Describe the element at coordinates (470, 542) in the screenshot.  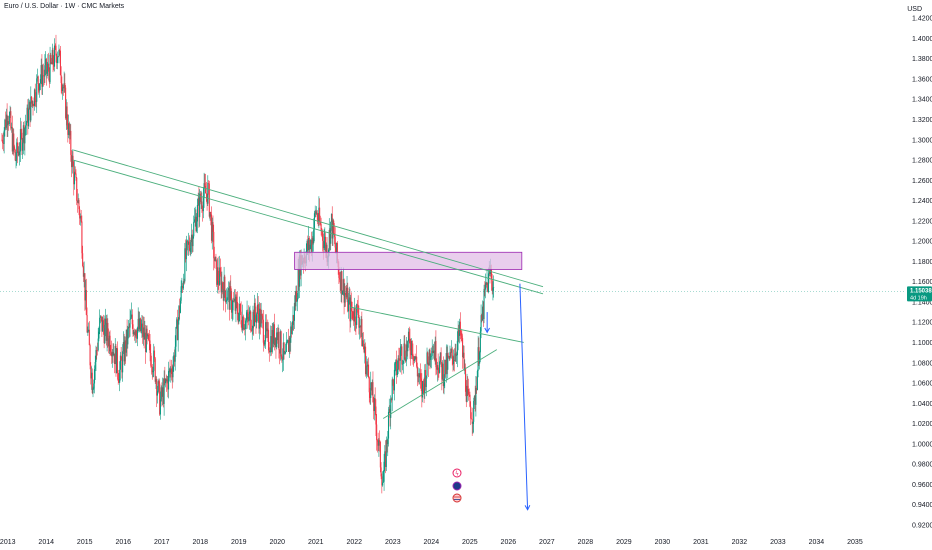
I see `x-tick-label: 2025` at that location.